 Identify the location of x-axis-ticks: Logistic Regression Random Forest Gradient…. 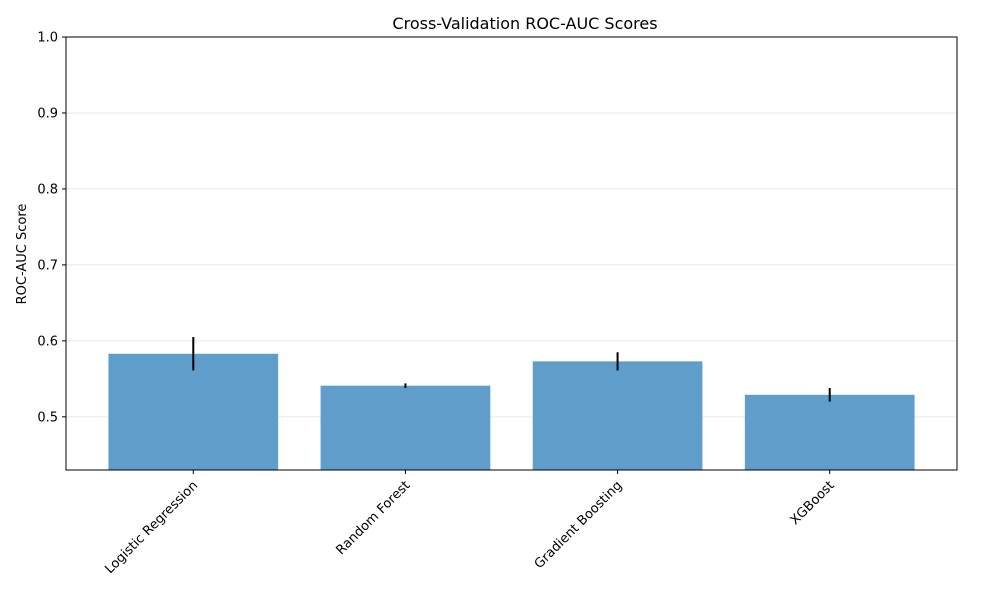
(470, 523).